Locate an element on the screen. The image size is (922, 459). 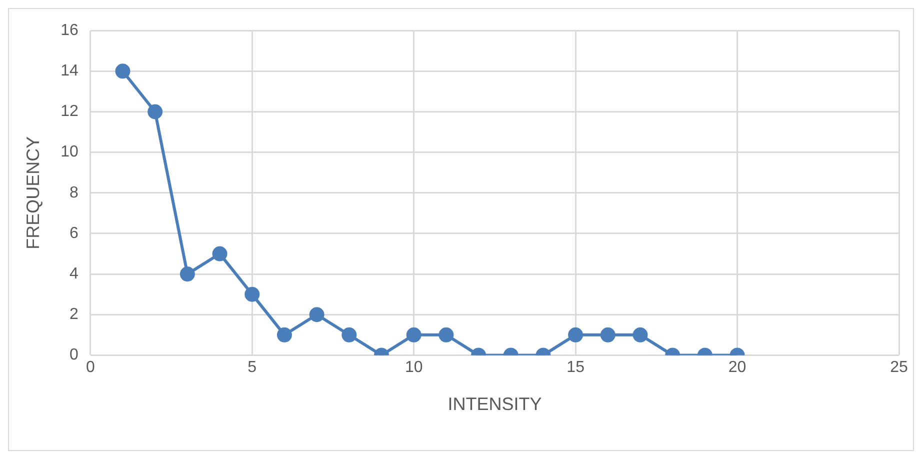
x-axis-title: INTENSITY is located at coordinates (495, 404).